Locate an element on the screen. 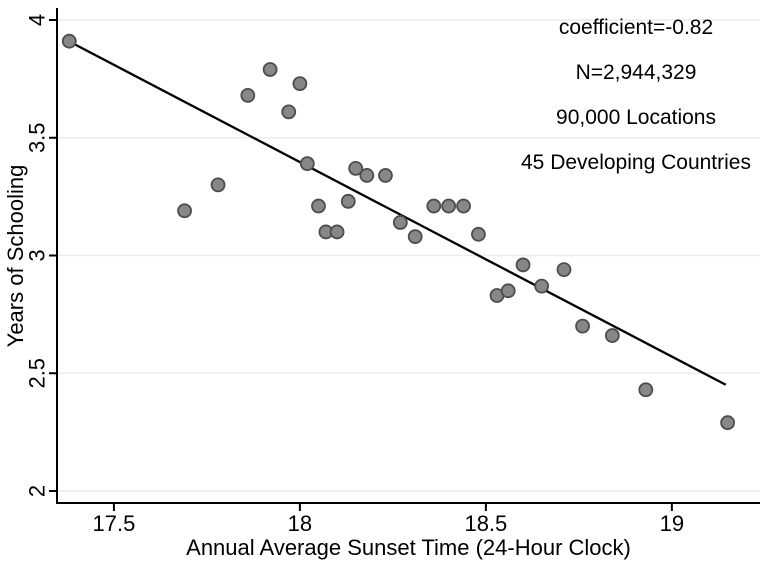  annotation-coefficient: coefficient=-0.82 is located at coordinates (636, 27).